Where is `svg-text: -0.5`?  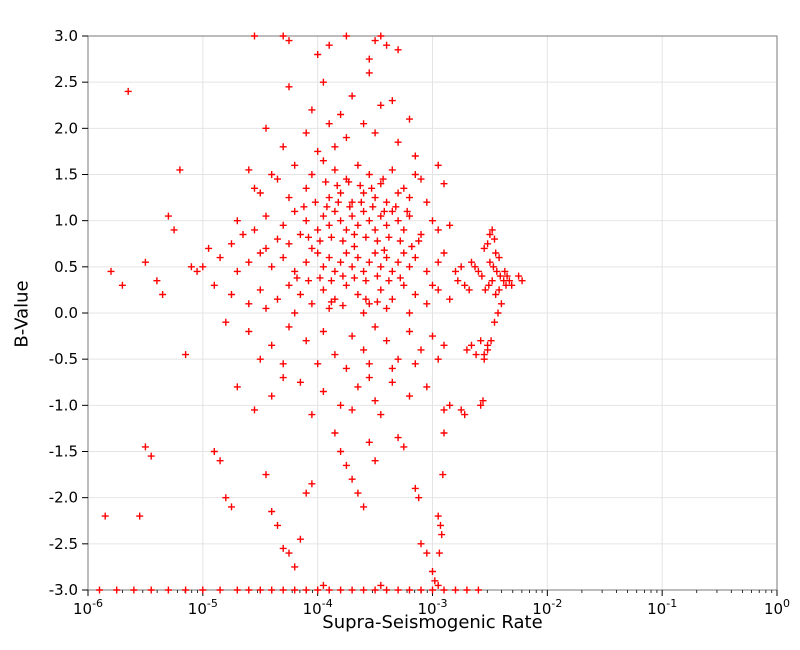
svg-text: -0.5 is located at coordinates (63, 359).